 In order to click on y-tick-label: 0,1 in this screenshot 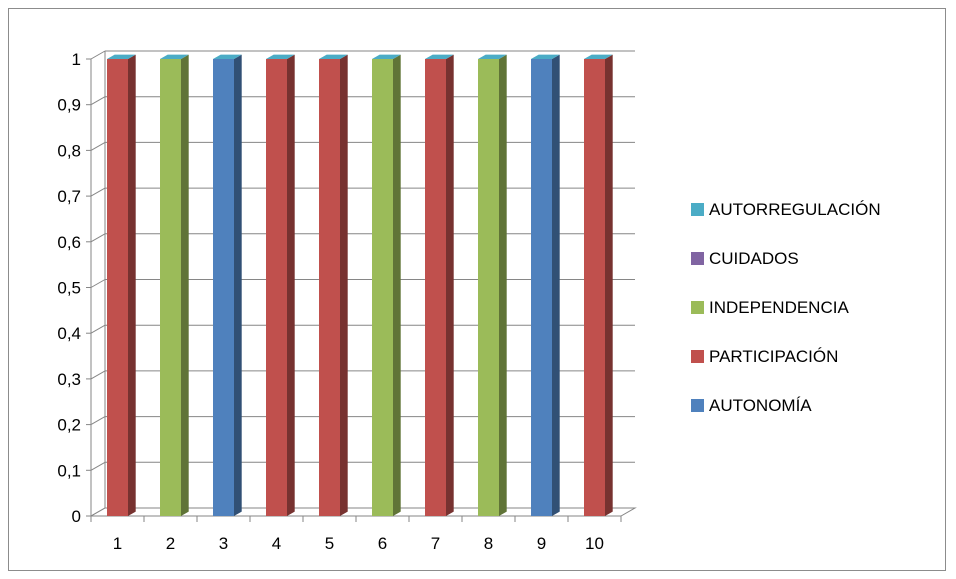, I will do `click(69, 470)`.